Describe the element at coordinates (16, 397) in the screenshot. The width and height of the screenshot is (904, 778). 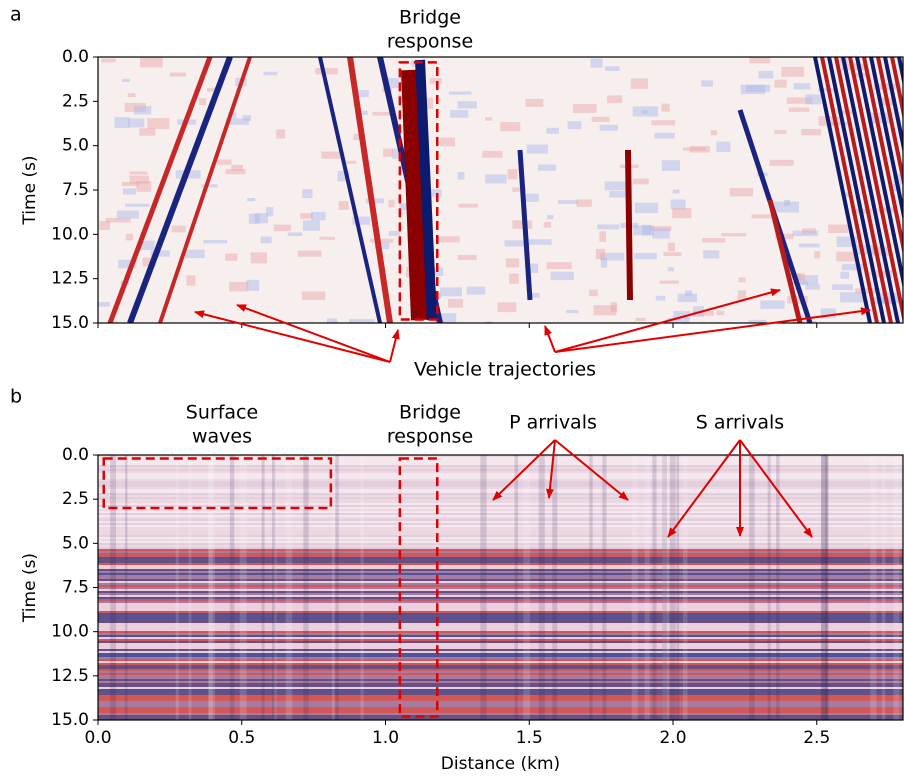
I see `panel-label: b` at that location.